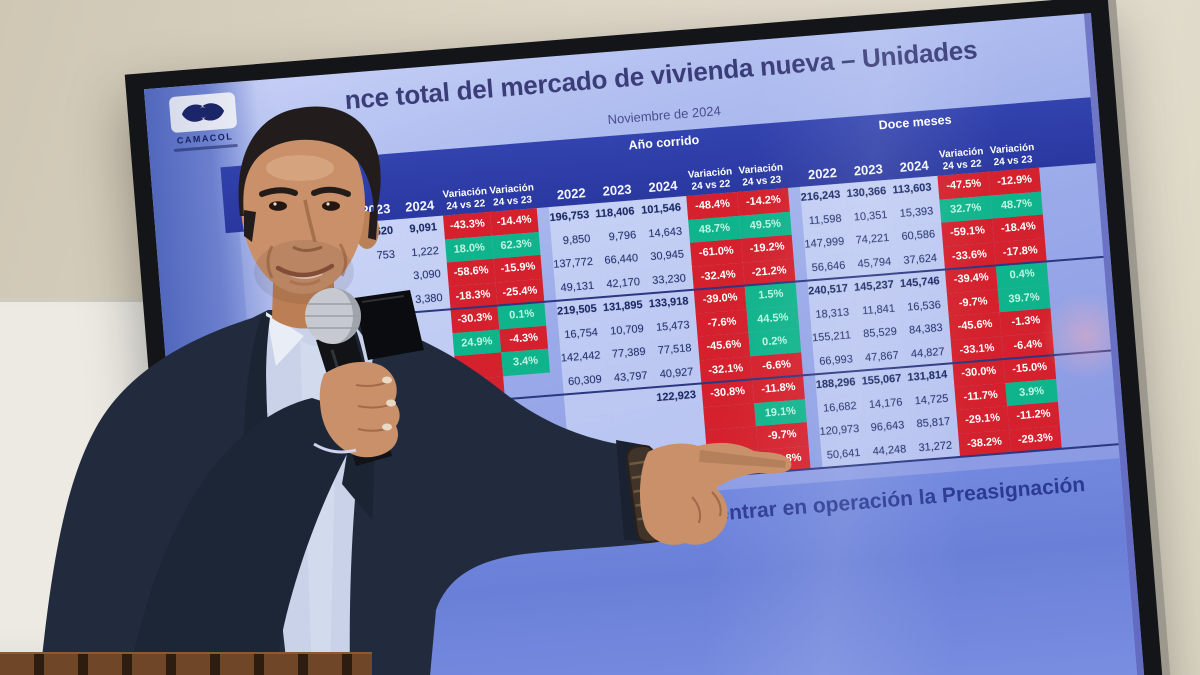 The height and width of the screenshot is (675, 1200). Describe the element at coordinates (915, 122) in the screenshot. I see `section-header: Doce meses` at that location.